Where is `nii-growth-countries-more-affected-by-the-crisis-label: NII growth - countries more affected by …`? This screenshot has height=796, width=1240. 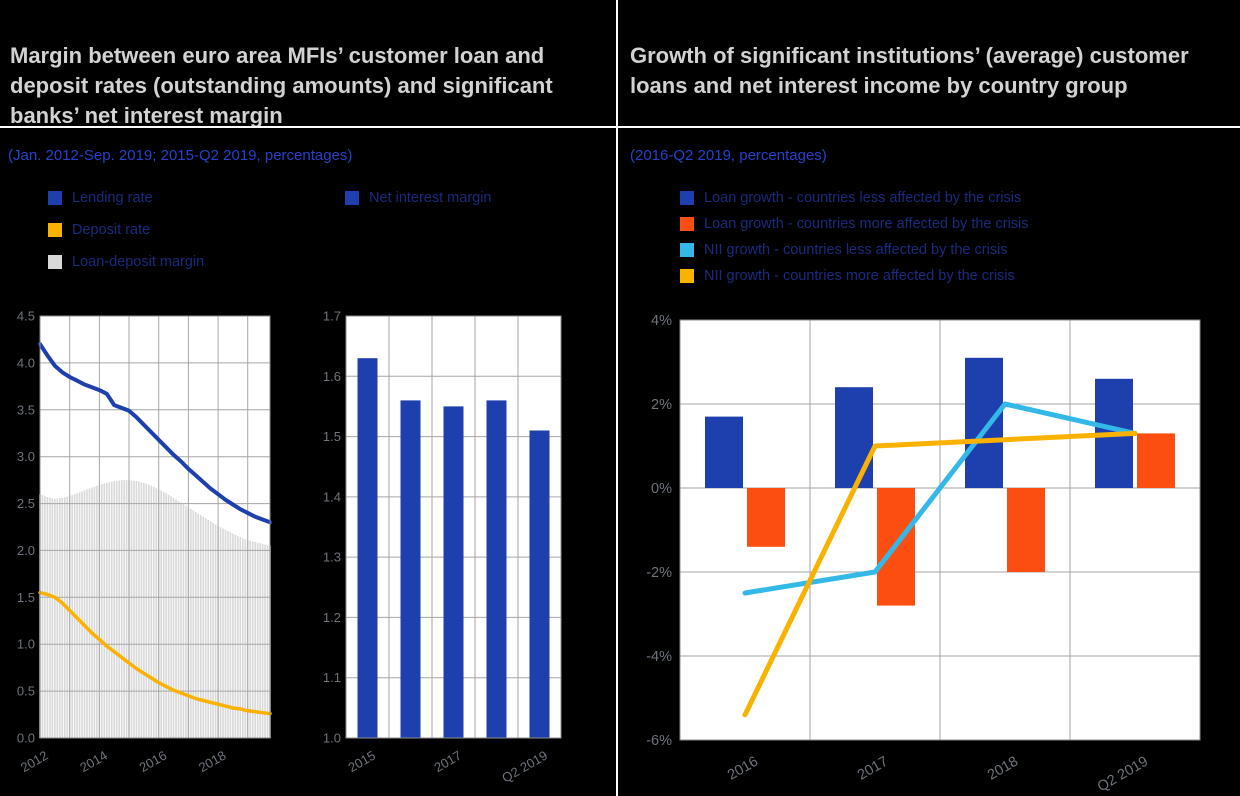 nii-growth-countries-more-affected-by-the-crisis-label: NII growth - countries more affected by … is located at coordinates (859, 275).